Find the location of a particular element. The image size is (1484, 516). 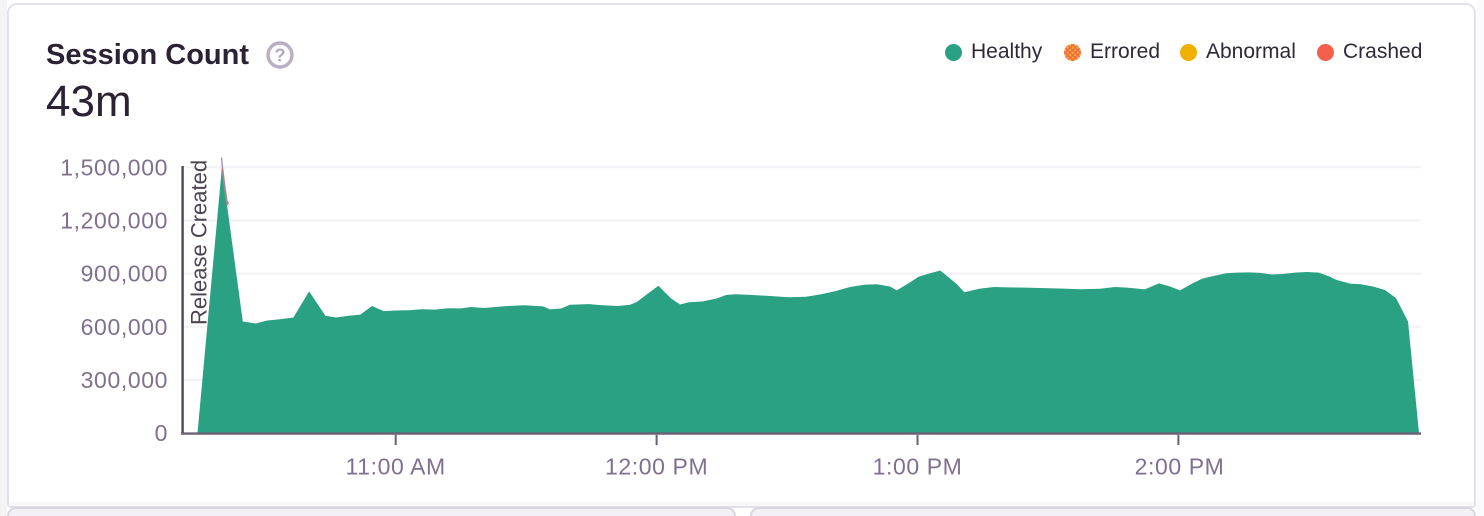

svg-text: 2:00 PM is located at coordinates (1180, 467).